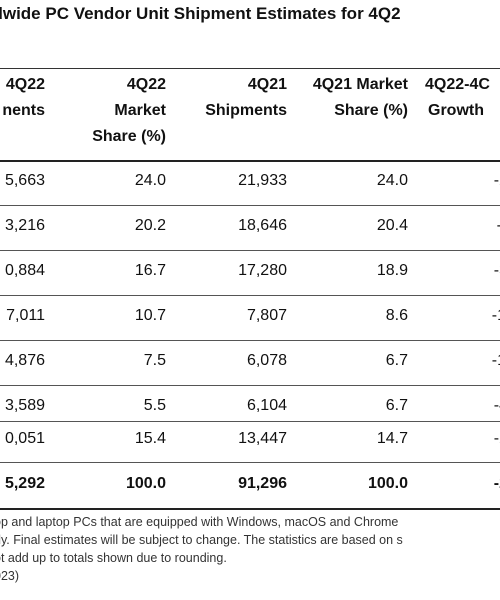 This screenshot has height=600, width=500. I want to click on cell-r6-c2: 5.5, so click(154, 405).